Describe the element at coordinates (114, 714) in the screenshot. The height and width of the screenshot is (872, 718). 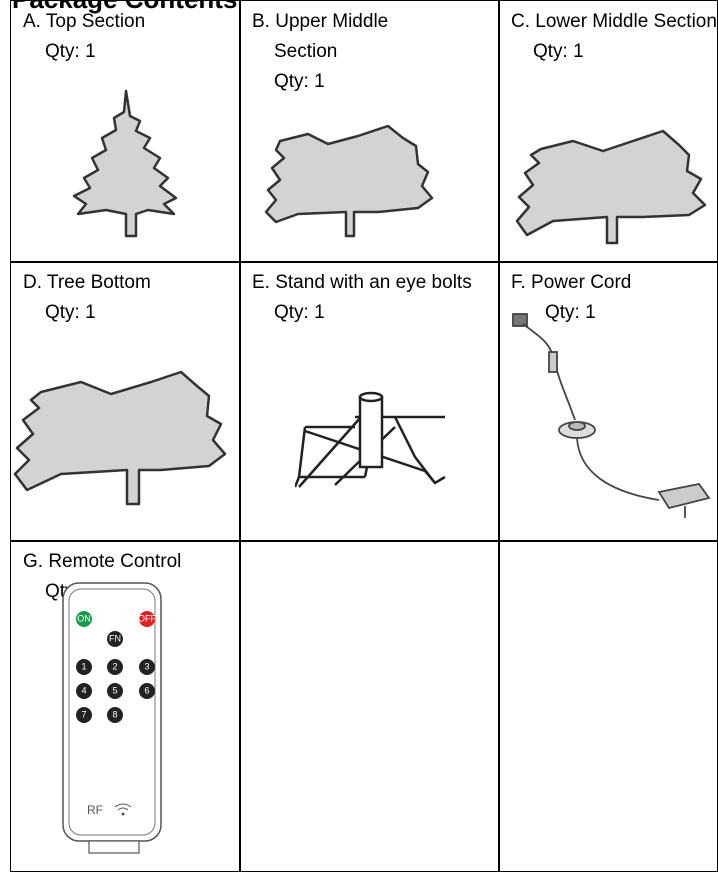
I see `button-label: 8` at that location.